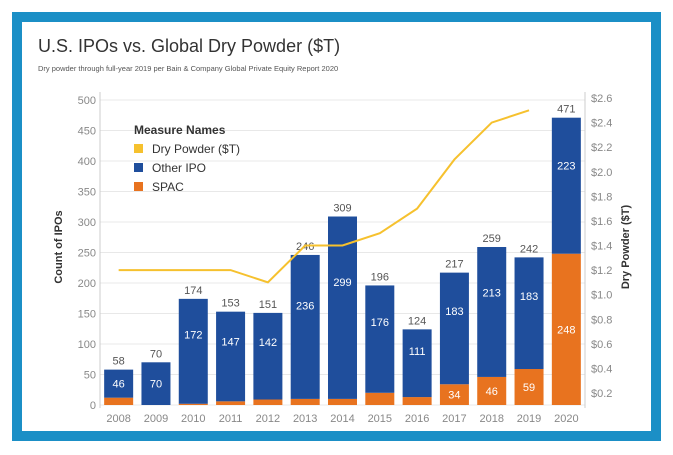 Image resolution: width=673 pixels, height=455 pixels. I want to click on spac-value-label: 59, so click(529, 388).